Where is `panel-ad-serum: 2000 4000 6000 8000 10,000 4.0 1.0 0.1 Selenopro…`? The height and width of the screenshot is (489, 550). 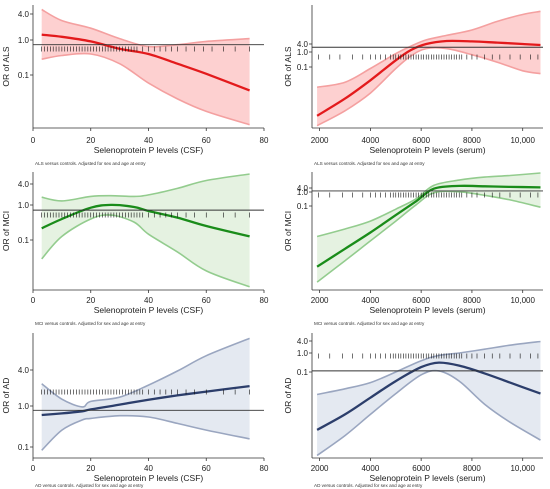 panel-ad-serum: 2000 4000 6000 8000 10,000 4.0 1.0 0.1 Selenopro… is located at coordinates (413, 410).